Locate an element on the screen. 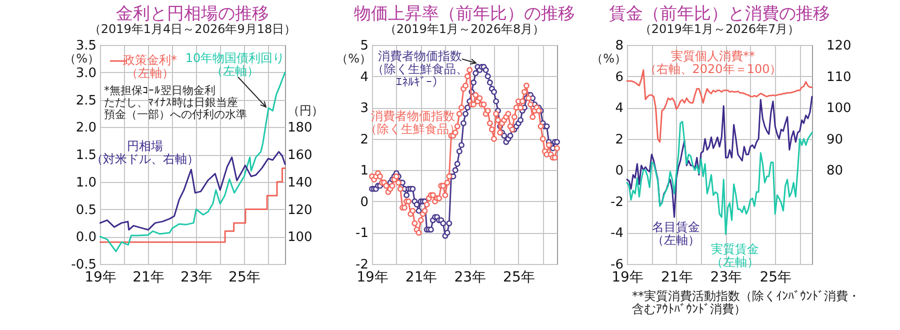  legend-label: 政策金利*（左軸） is located at coordinates (150, 66).